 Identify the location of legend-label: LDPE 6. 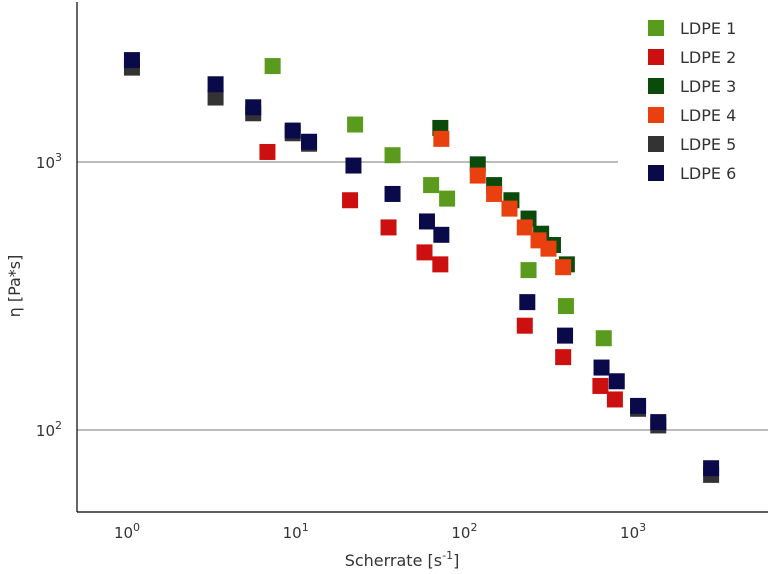
(708, 173).